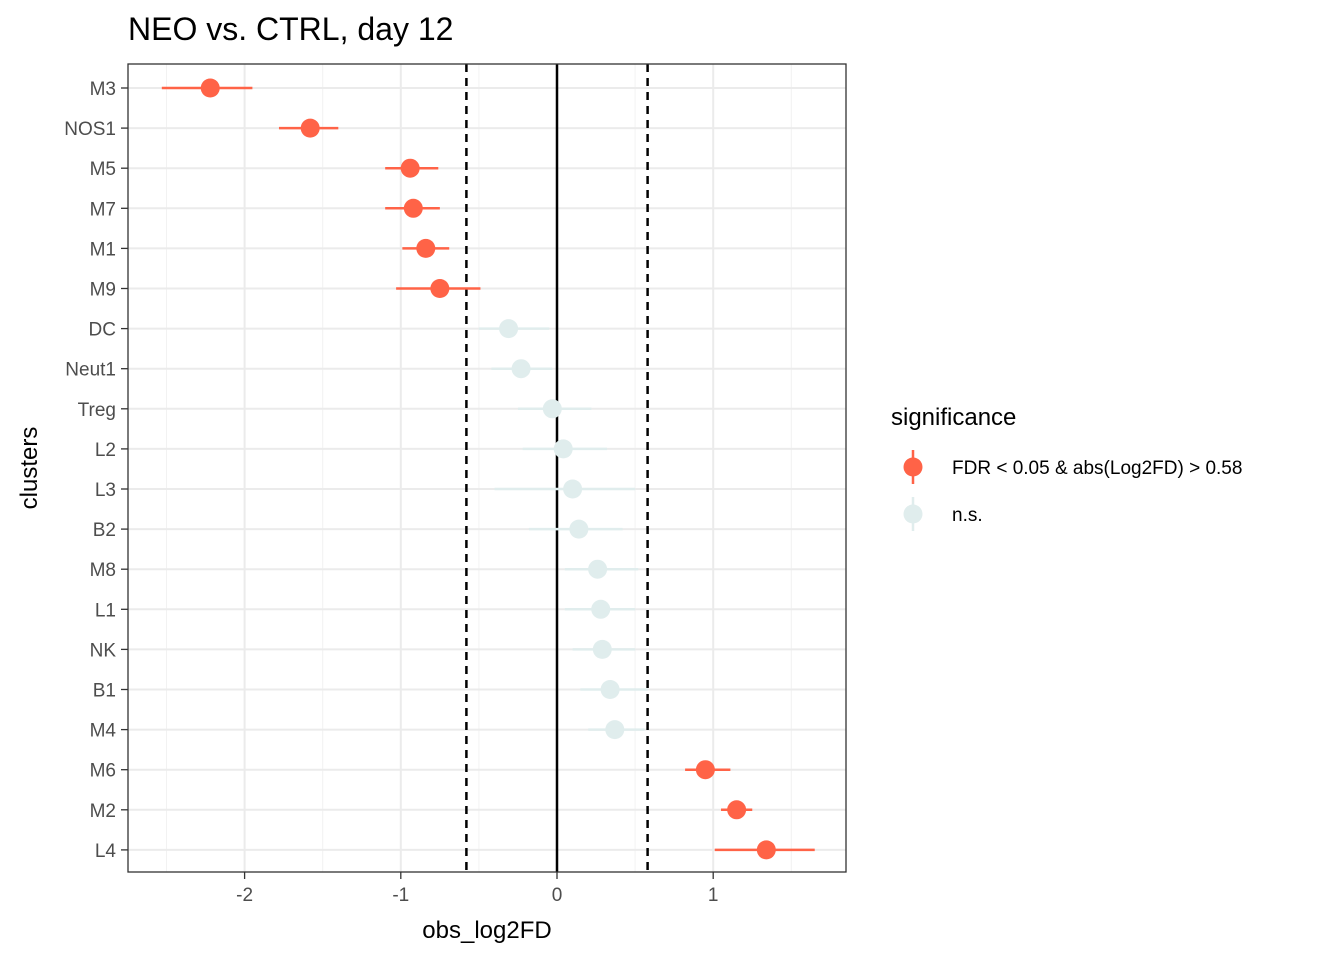 The width and height of the screenshot is (1344, 960). I want to click on y-tick-label: L4, so click(106, 851).